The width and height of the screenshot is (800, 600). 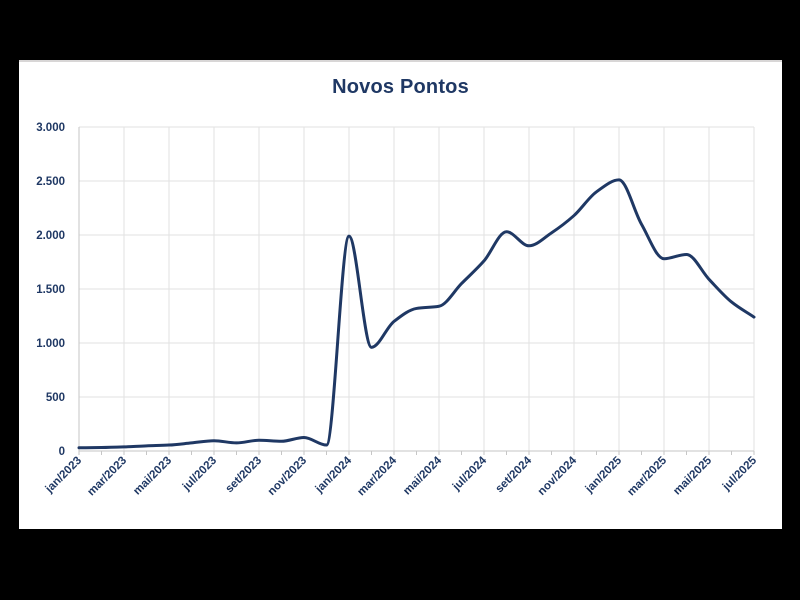 I want to click on y-axis-tick-label: 0, so click(x=62, y=452).